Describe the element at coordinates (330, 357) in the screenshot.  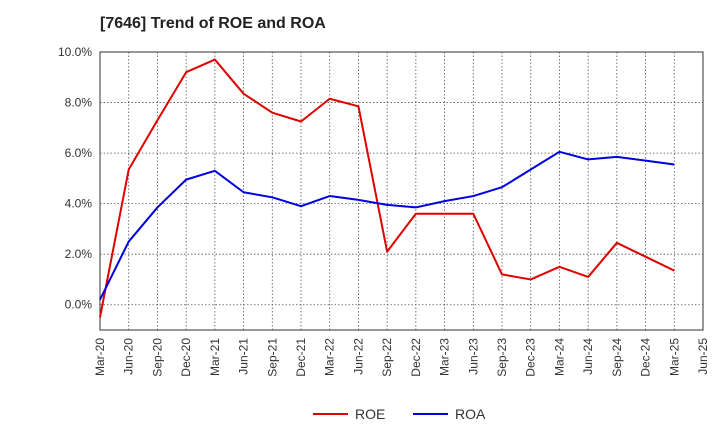
I see `x-tick-label: Mar-22` at that location.